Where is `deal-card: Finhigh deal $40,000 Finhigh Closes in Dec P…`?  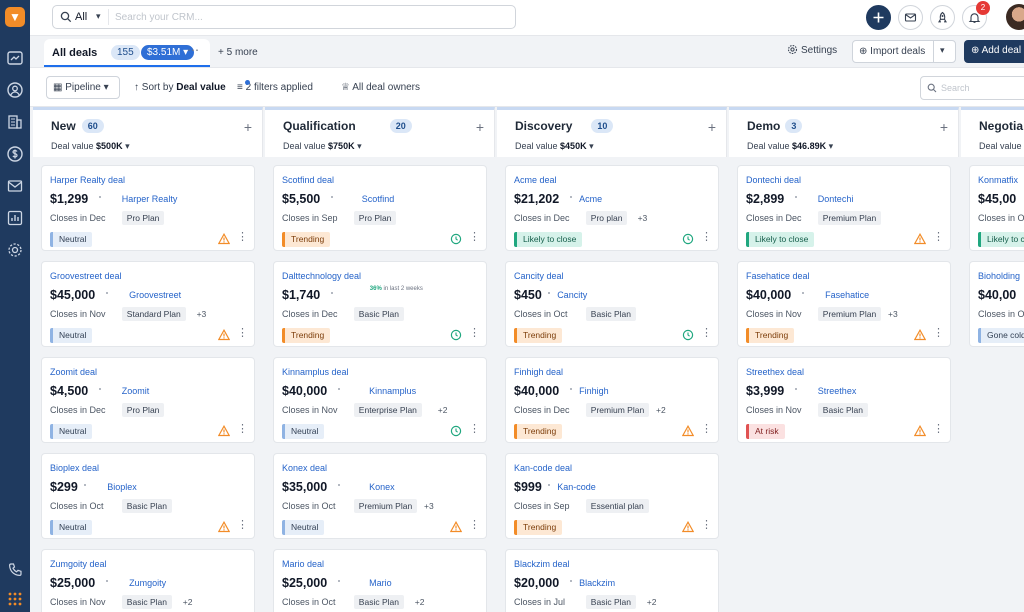 deal-card: Finhigh deal $40,000 Finhigh Closes in Dec P… is located at coordinates (612, 400).